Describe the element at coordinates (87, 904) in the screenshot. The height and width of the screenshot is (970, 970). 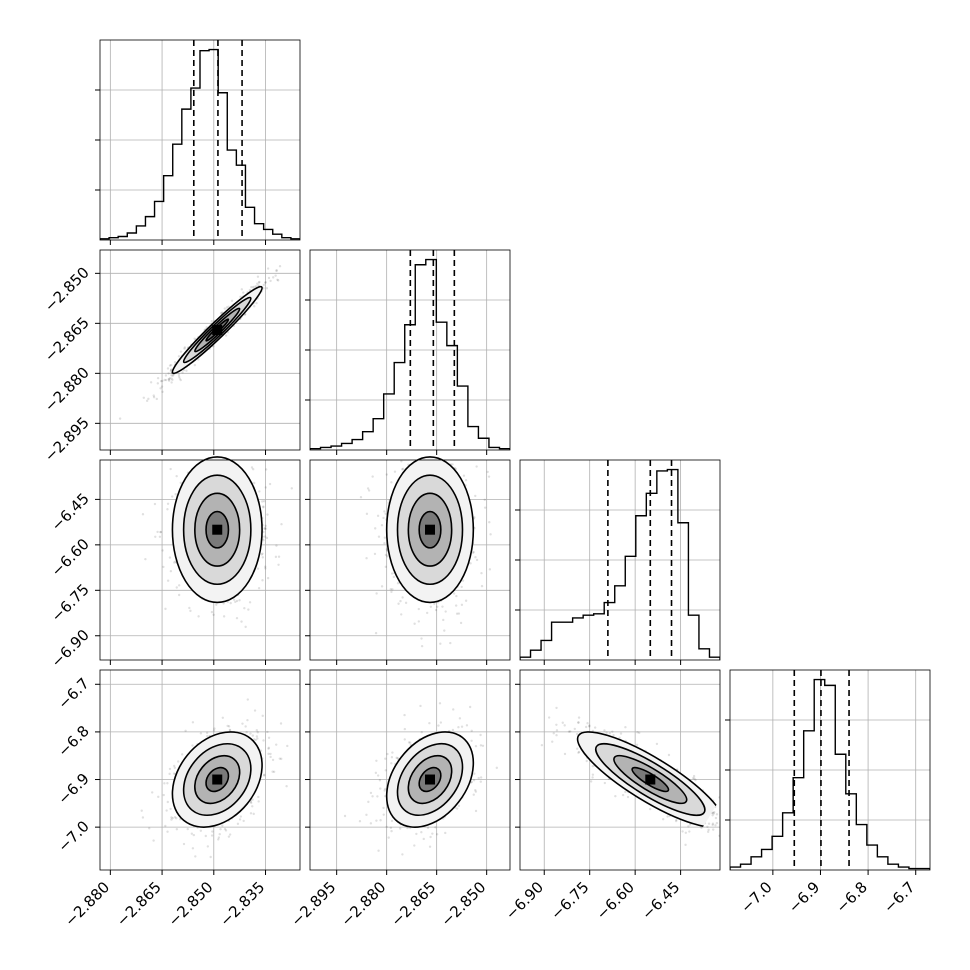
I see `x-tick-label: −2.880` at that location.